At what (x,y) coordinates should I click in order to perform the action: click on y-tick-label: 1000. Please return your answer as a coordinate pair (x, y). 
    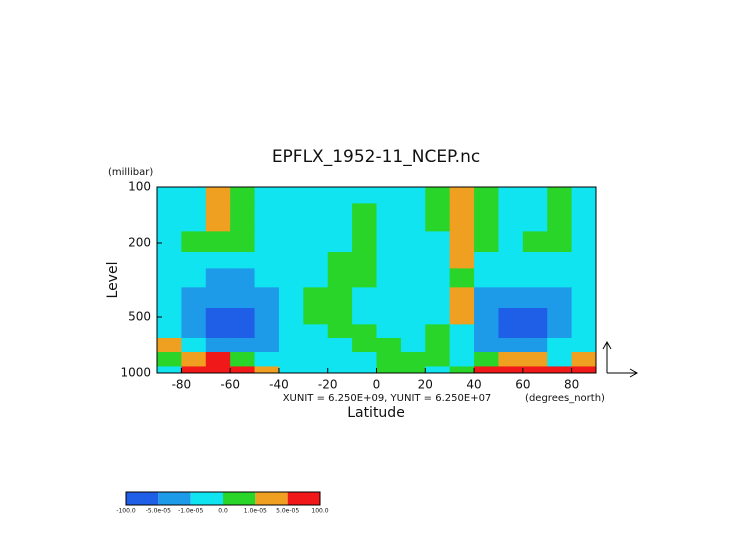
    Looking at the image, I should click on (135, 373).